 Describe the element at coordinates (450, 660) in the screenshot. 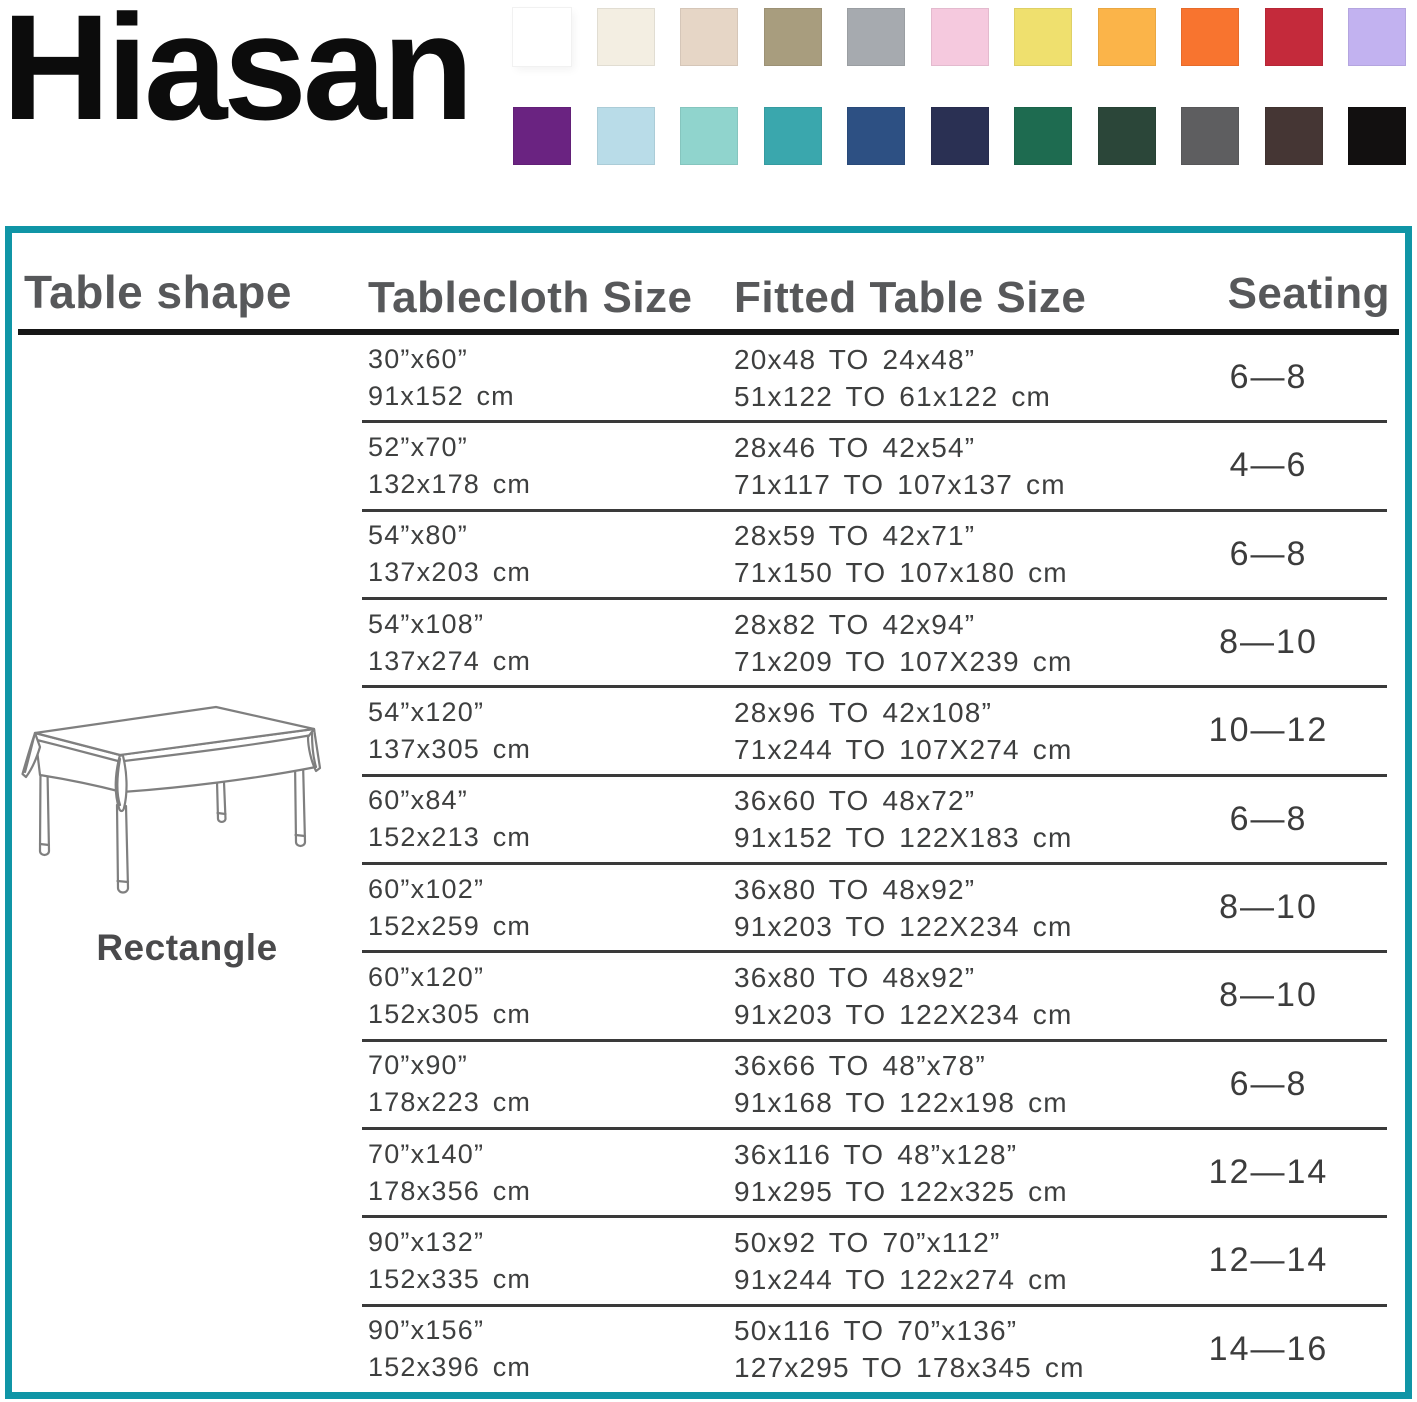

I see `tablecloth-size-cm: 137x274 cm` at that location.